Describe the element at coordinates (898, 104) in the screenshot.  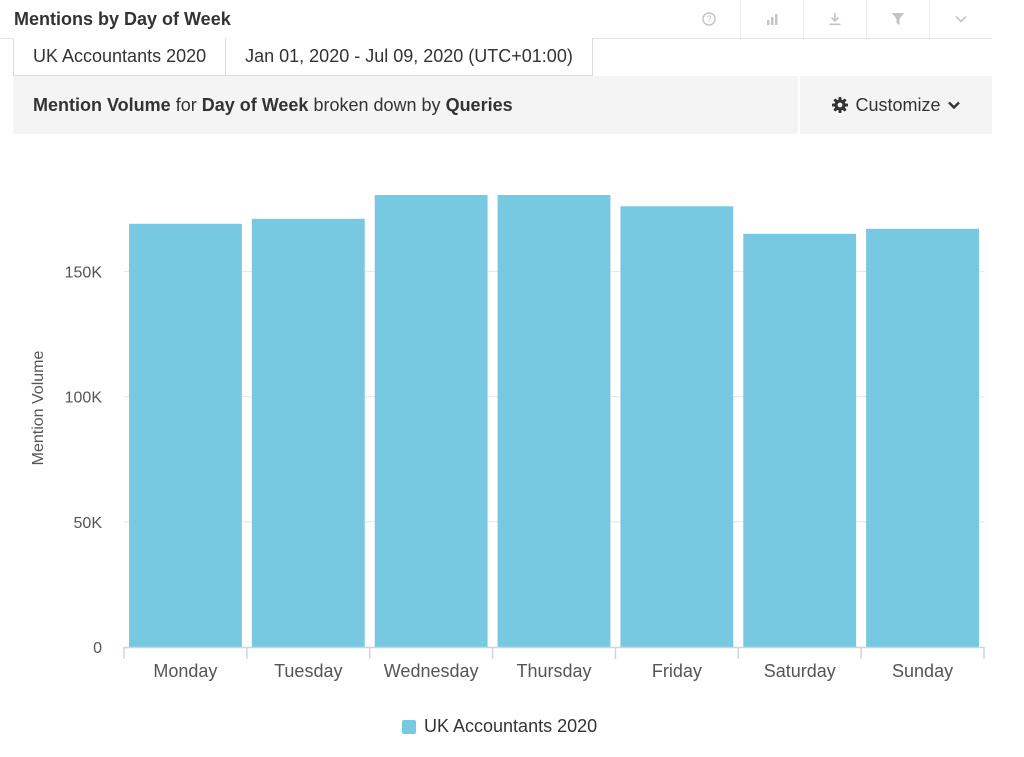
I see `customize-label: Customize` at that location.